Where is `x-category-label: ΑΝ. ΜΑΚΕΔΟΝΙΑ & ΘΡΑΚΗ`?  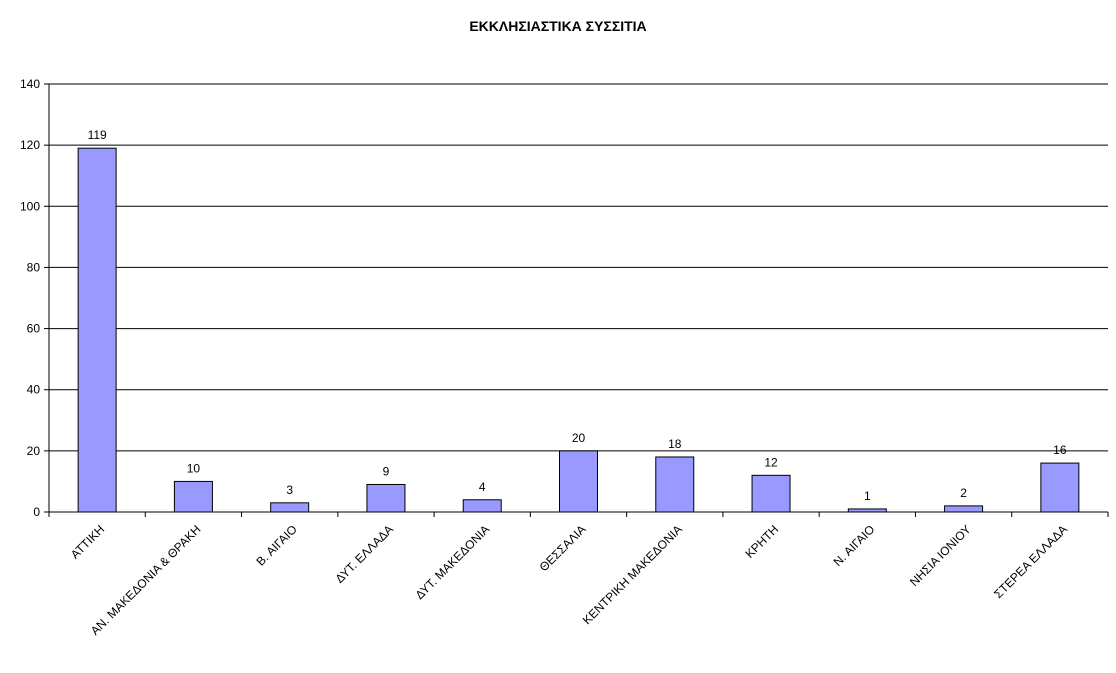 x-category-label: ΑΝ. ΜΑΚΕΔΟΝΙΑ & ΘΡΑΚΗ is located at coordinates (146, 580).